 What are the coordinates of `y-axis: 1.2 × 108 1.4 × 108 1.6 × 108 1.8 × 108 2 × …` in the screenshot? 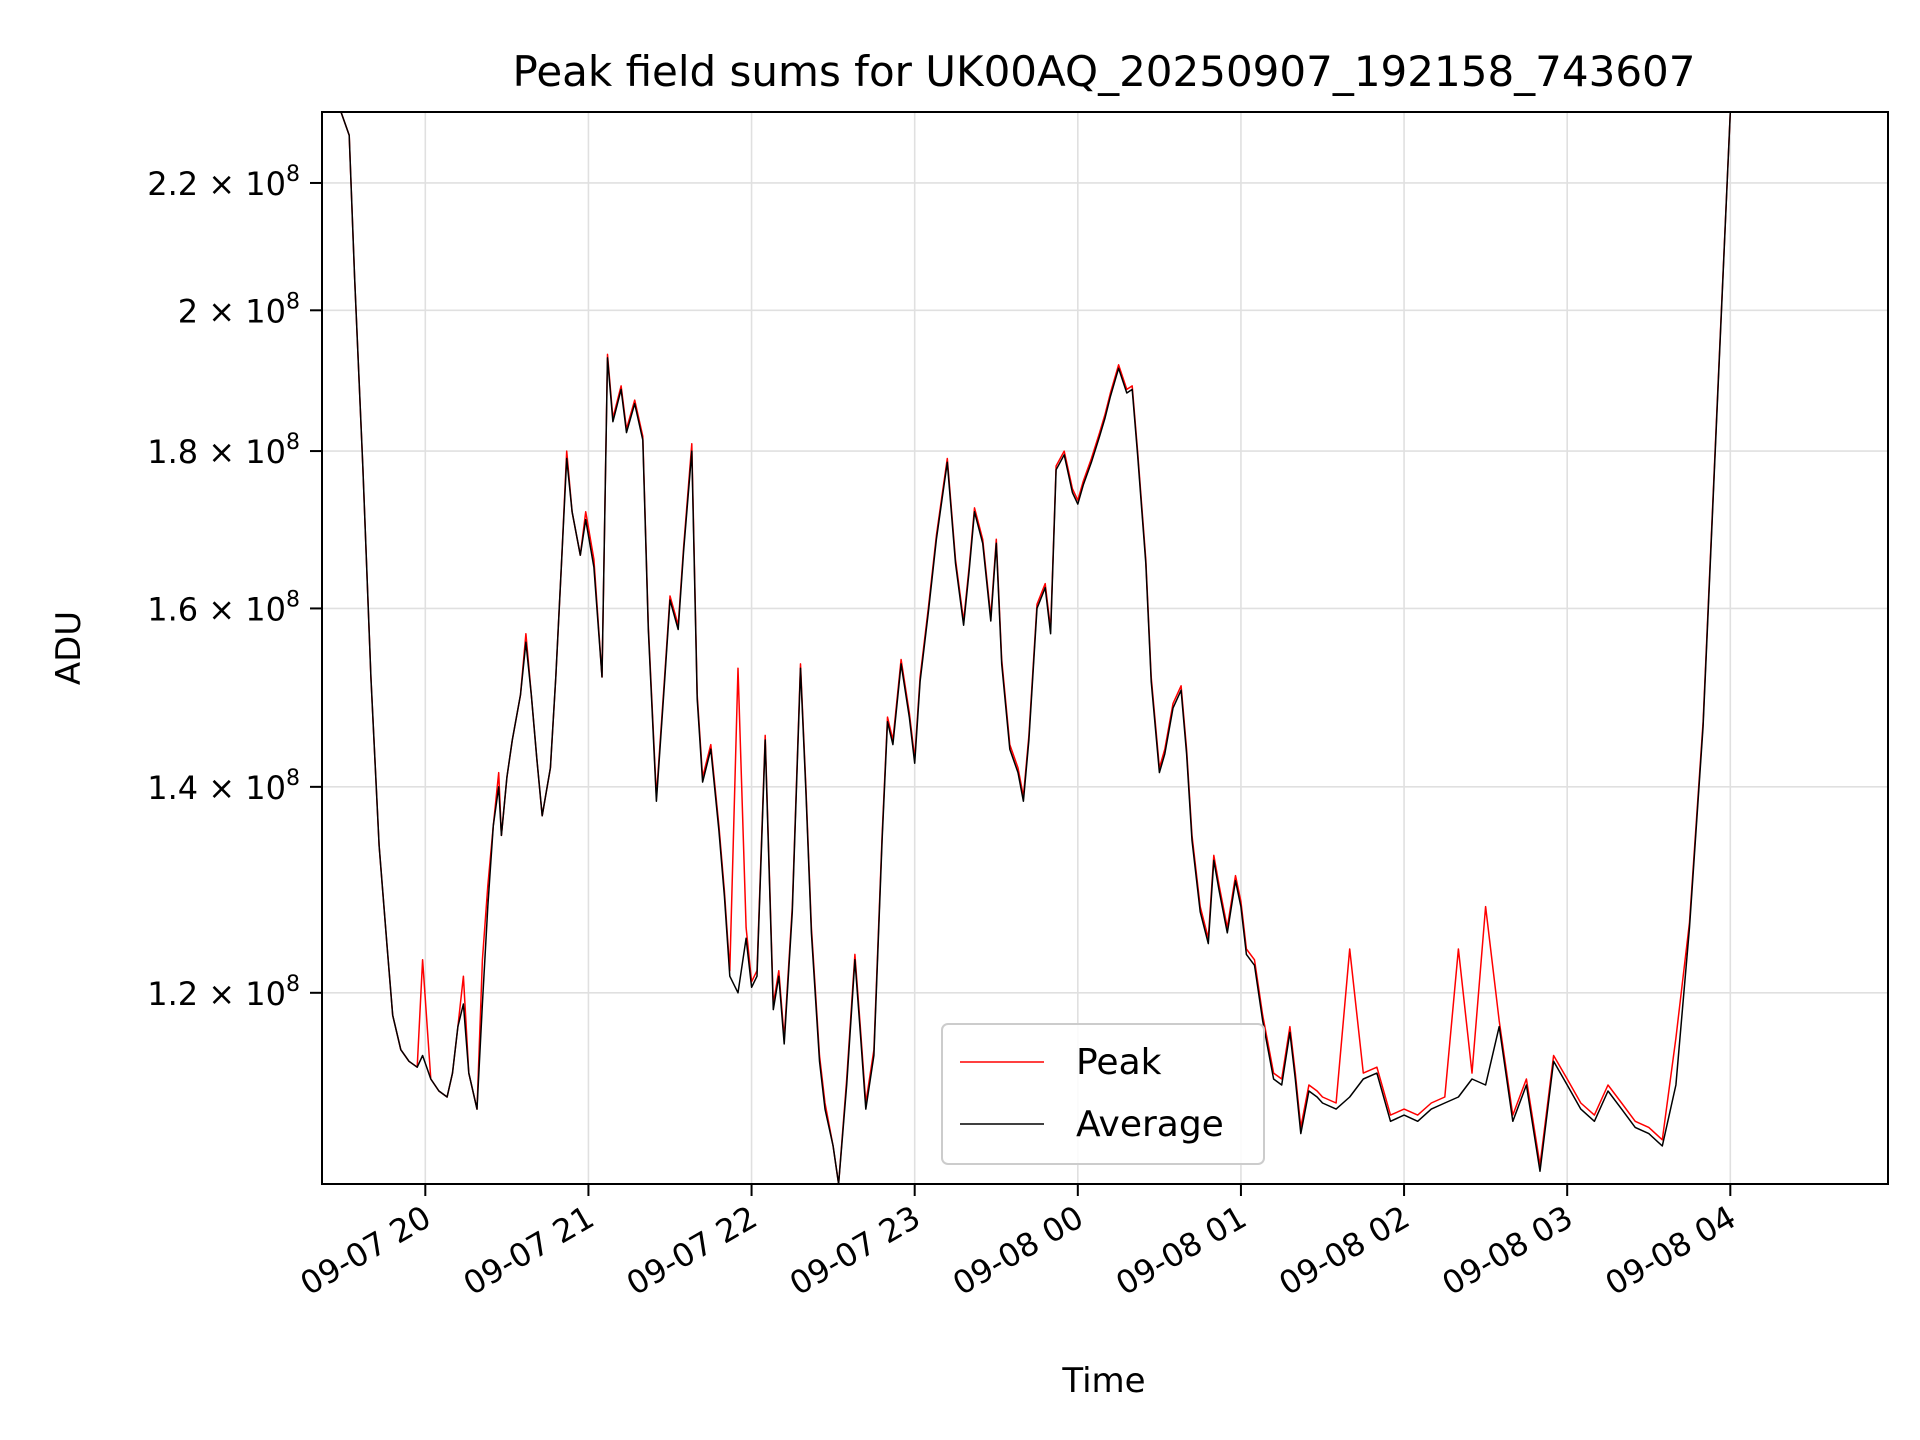 It's located at (234, 587).